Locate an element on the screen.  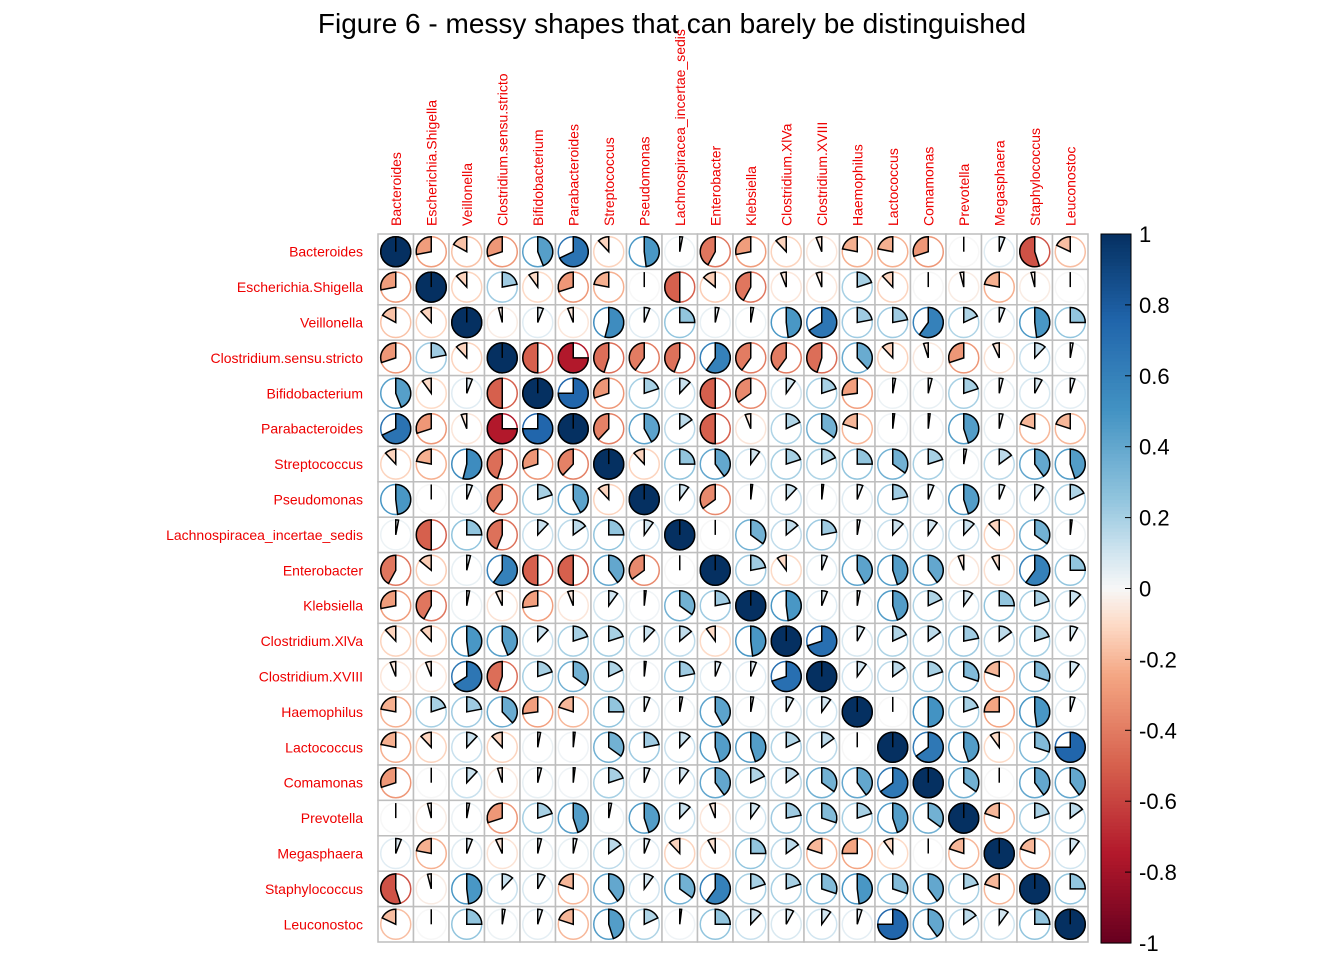
cell-Leuconostoc-Bacteroides is located at coordinates (396, 924).